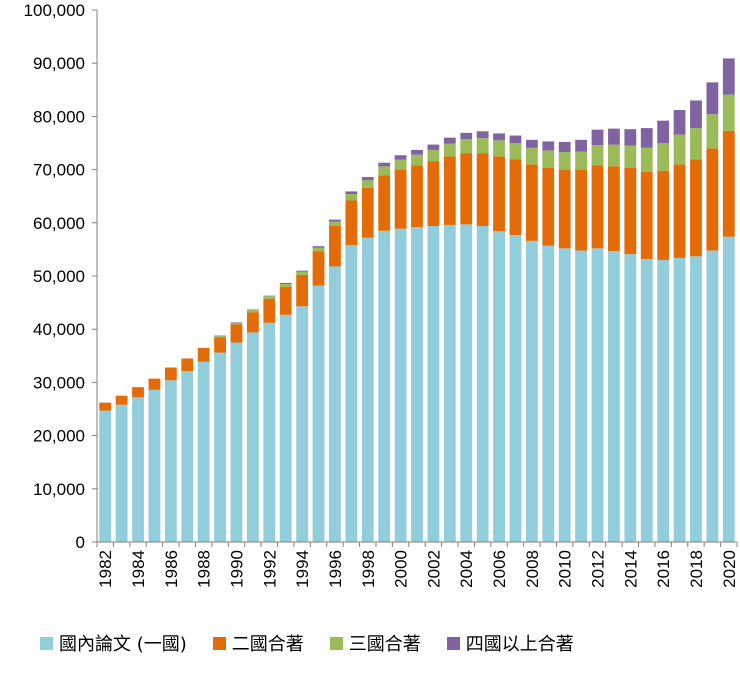 The width and height of the screenshot is (740, 673). I want to click on legend-swatch-two-country, so click(219, 643).